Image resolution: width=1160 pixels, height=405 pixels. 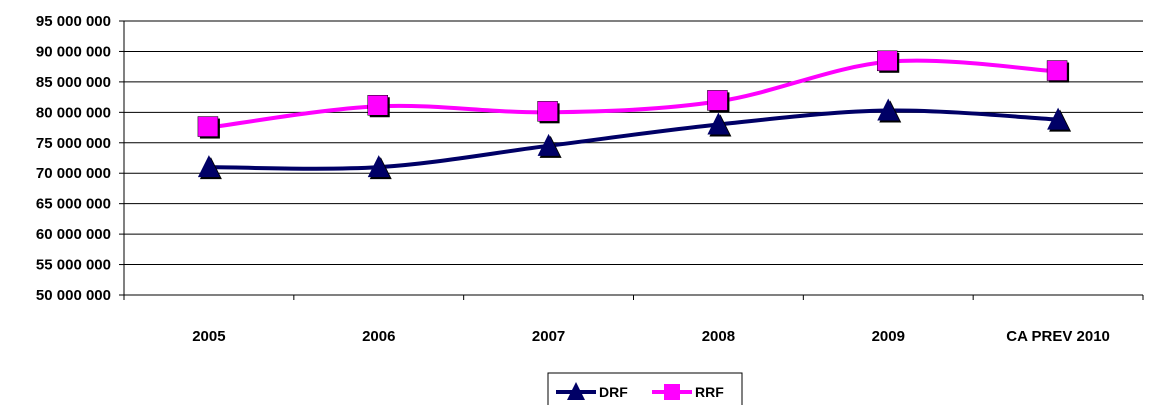 I want to click on legend-label: RRF, so click(x=709, y=392).